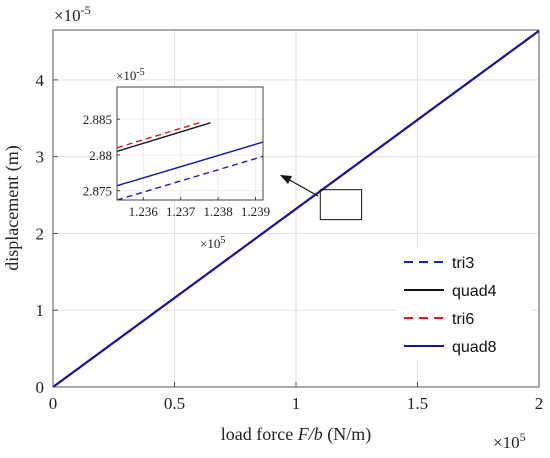  I want to click on x-multiplier: ×10⁵, so click(509, 441).